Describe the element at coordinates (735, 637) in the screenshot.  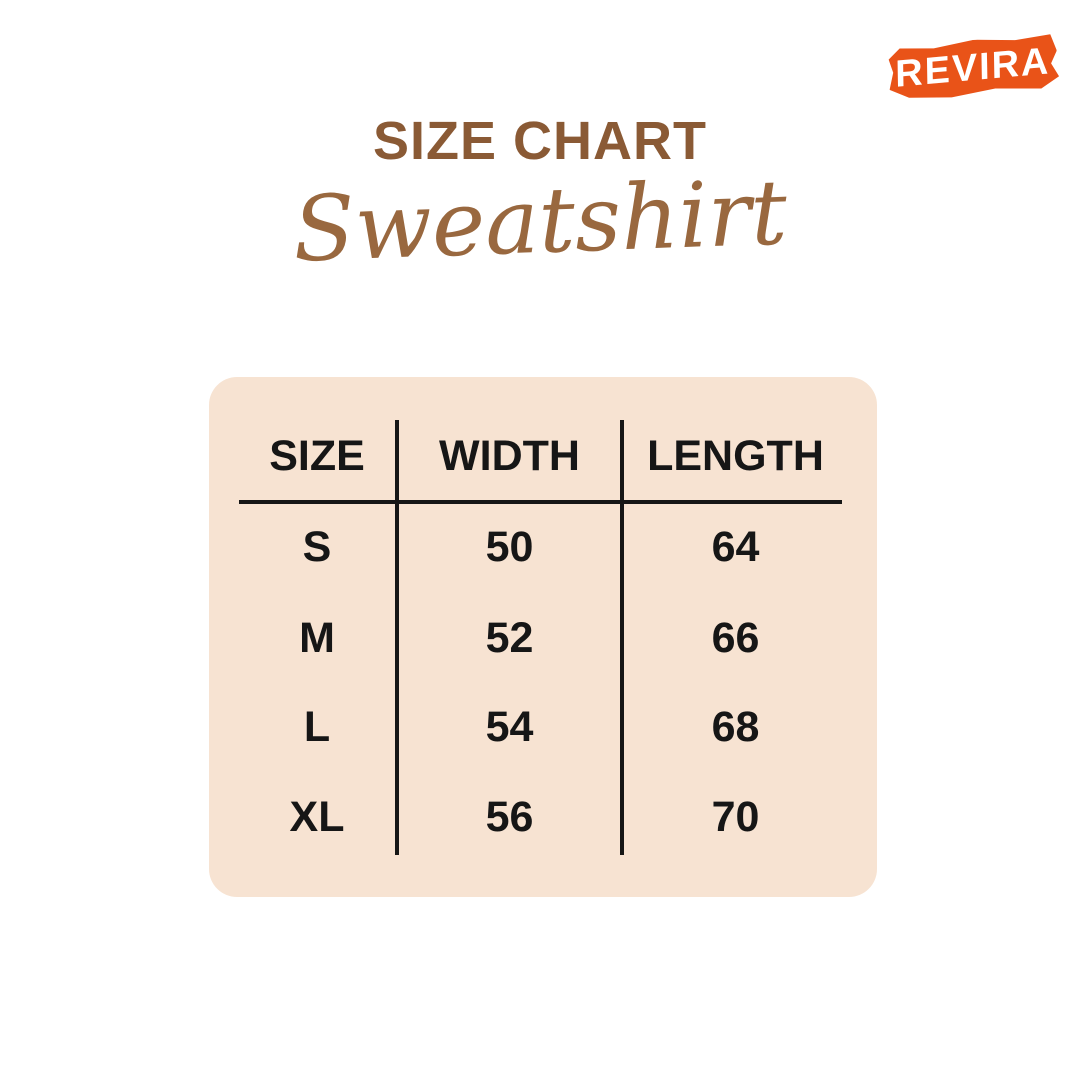
I see `table-cell-length-m: 66` at that location.